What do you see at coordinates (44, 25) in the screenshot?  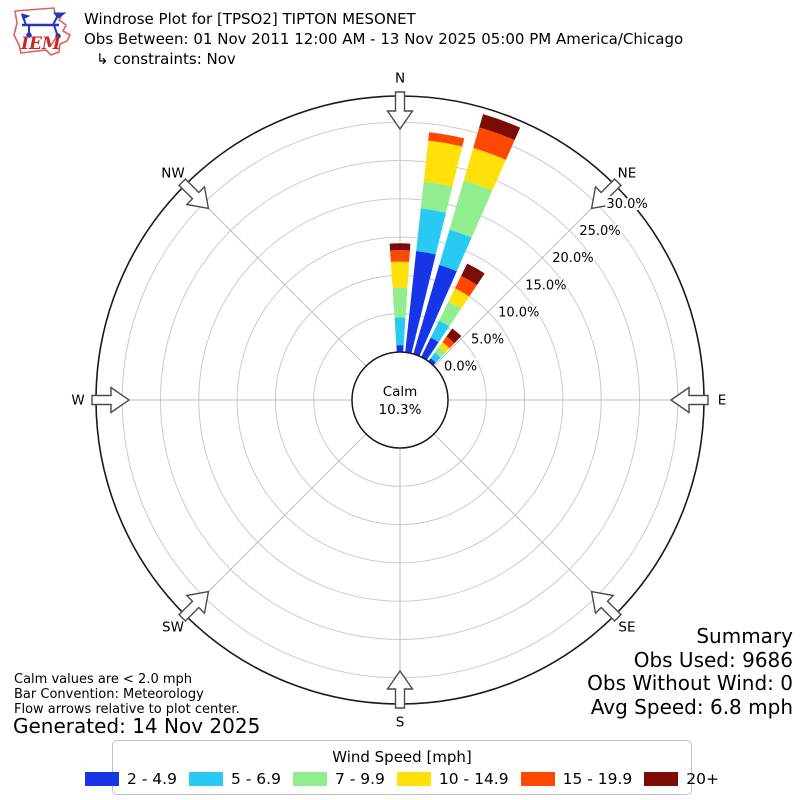 I see `weather-vane-icon` at bounding box center [44, 25].